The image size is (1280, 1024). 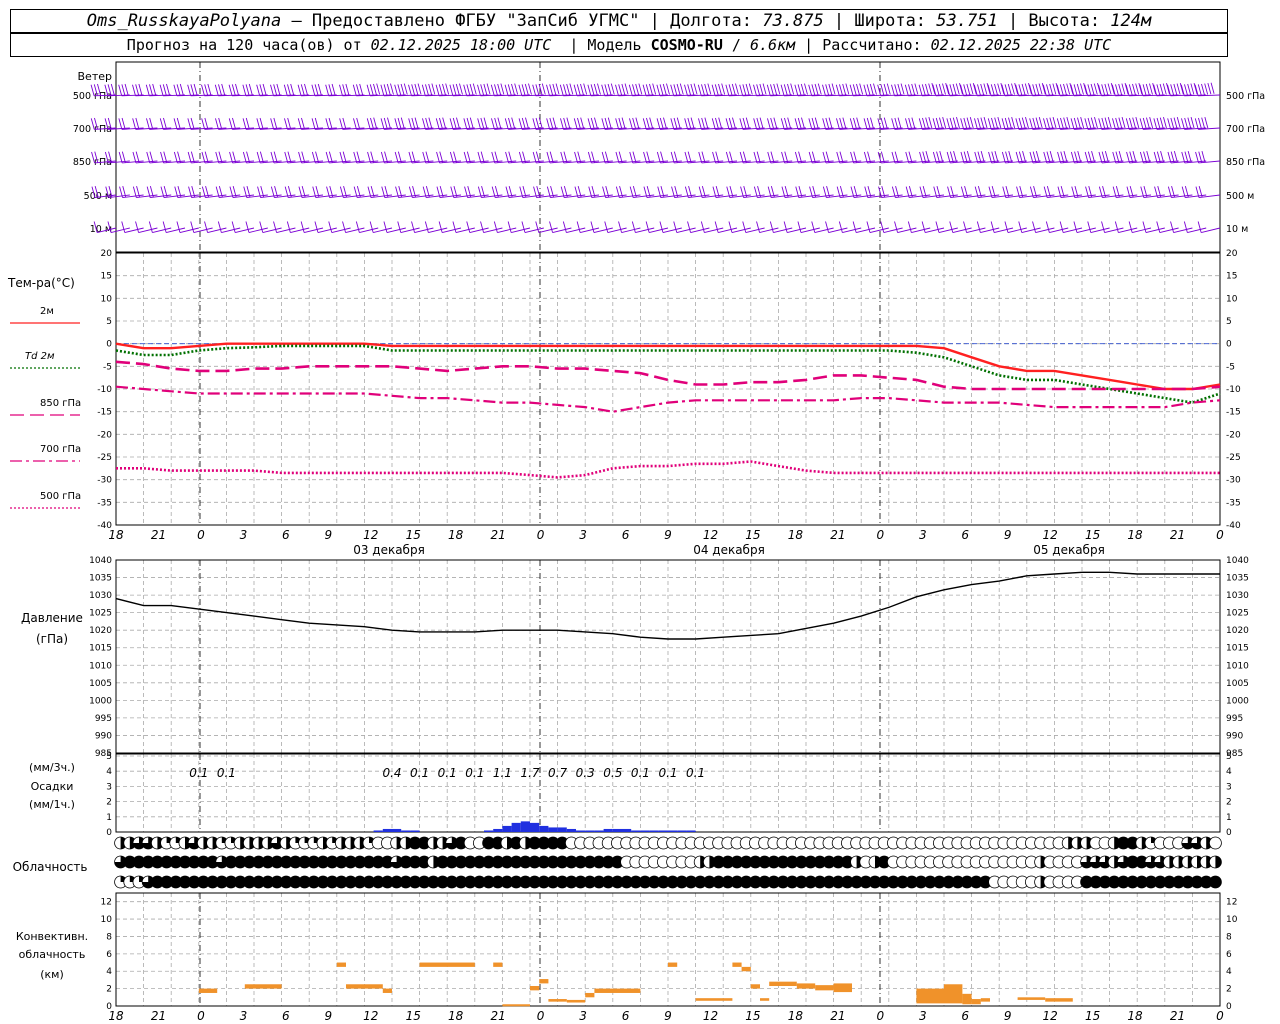 I want to click on temp-ytick-right: -15, so click(x=1233, y=413).